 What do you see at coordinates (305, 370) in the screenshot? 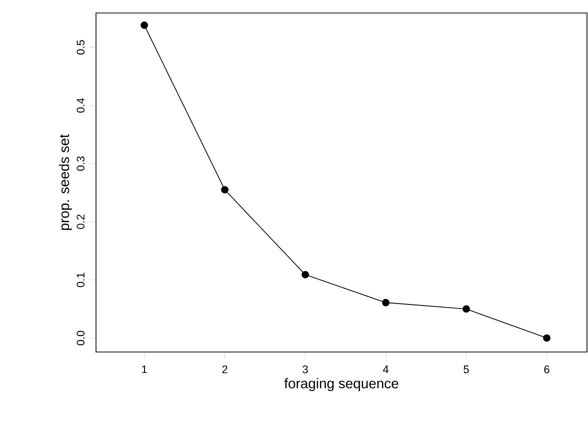
I see `x-tick-label: 3` at bounding box center [305, 370].